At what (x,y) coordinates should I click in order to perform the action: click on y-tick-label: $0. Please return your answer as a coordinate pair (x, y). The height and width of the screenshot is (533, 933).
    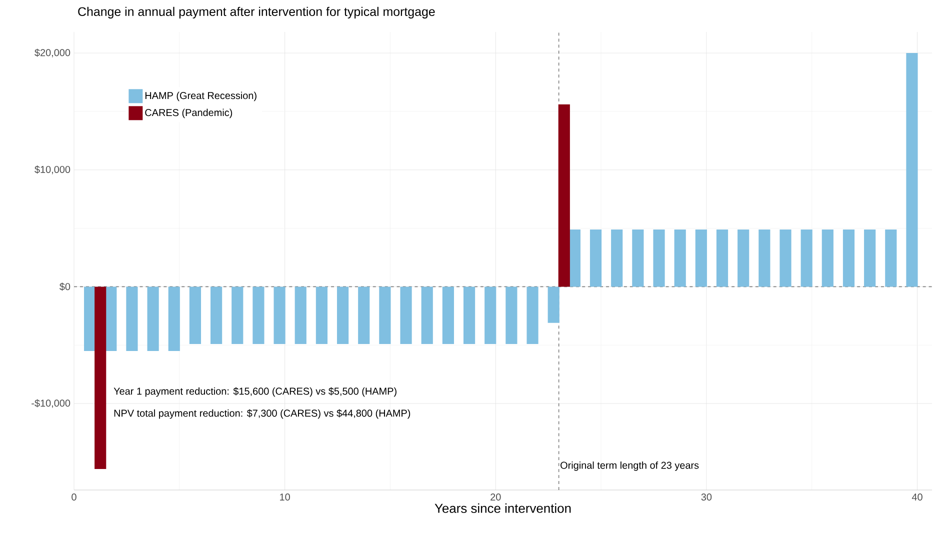
    Looking at the image, I should click on (65, 286).